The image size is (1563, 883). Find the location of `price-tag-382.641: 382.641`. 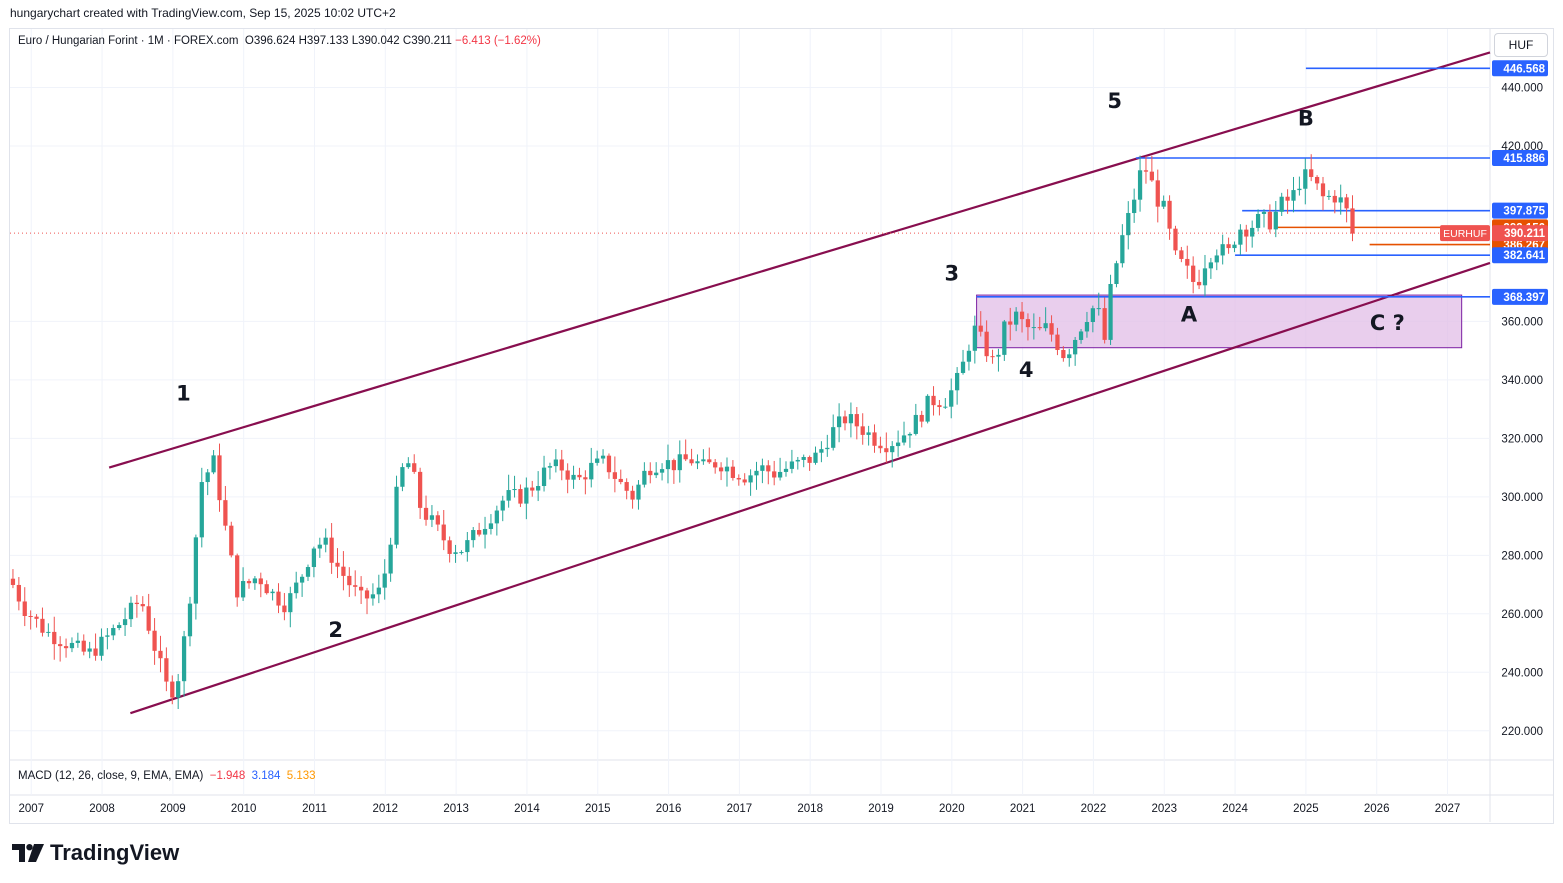

price-tag-382.641: 382.641 is located at coordinates (1520, 255).